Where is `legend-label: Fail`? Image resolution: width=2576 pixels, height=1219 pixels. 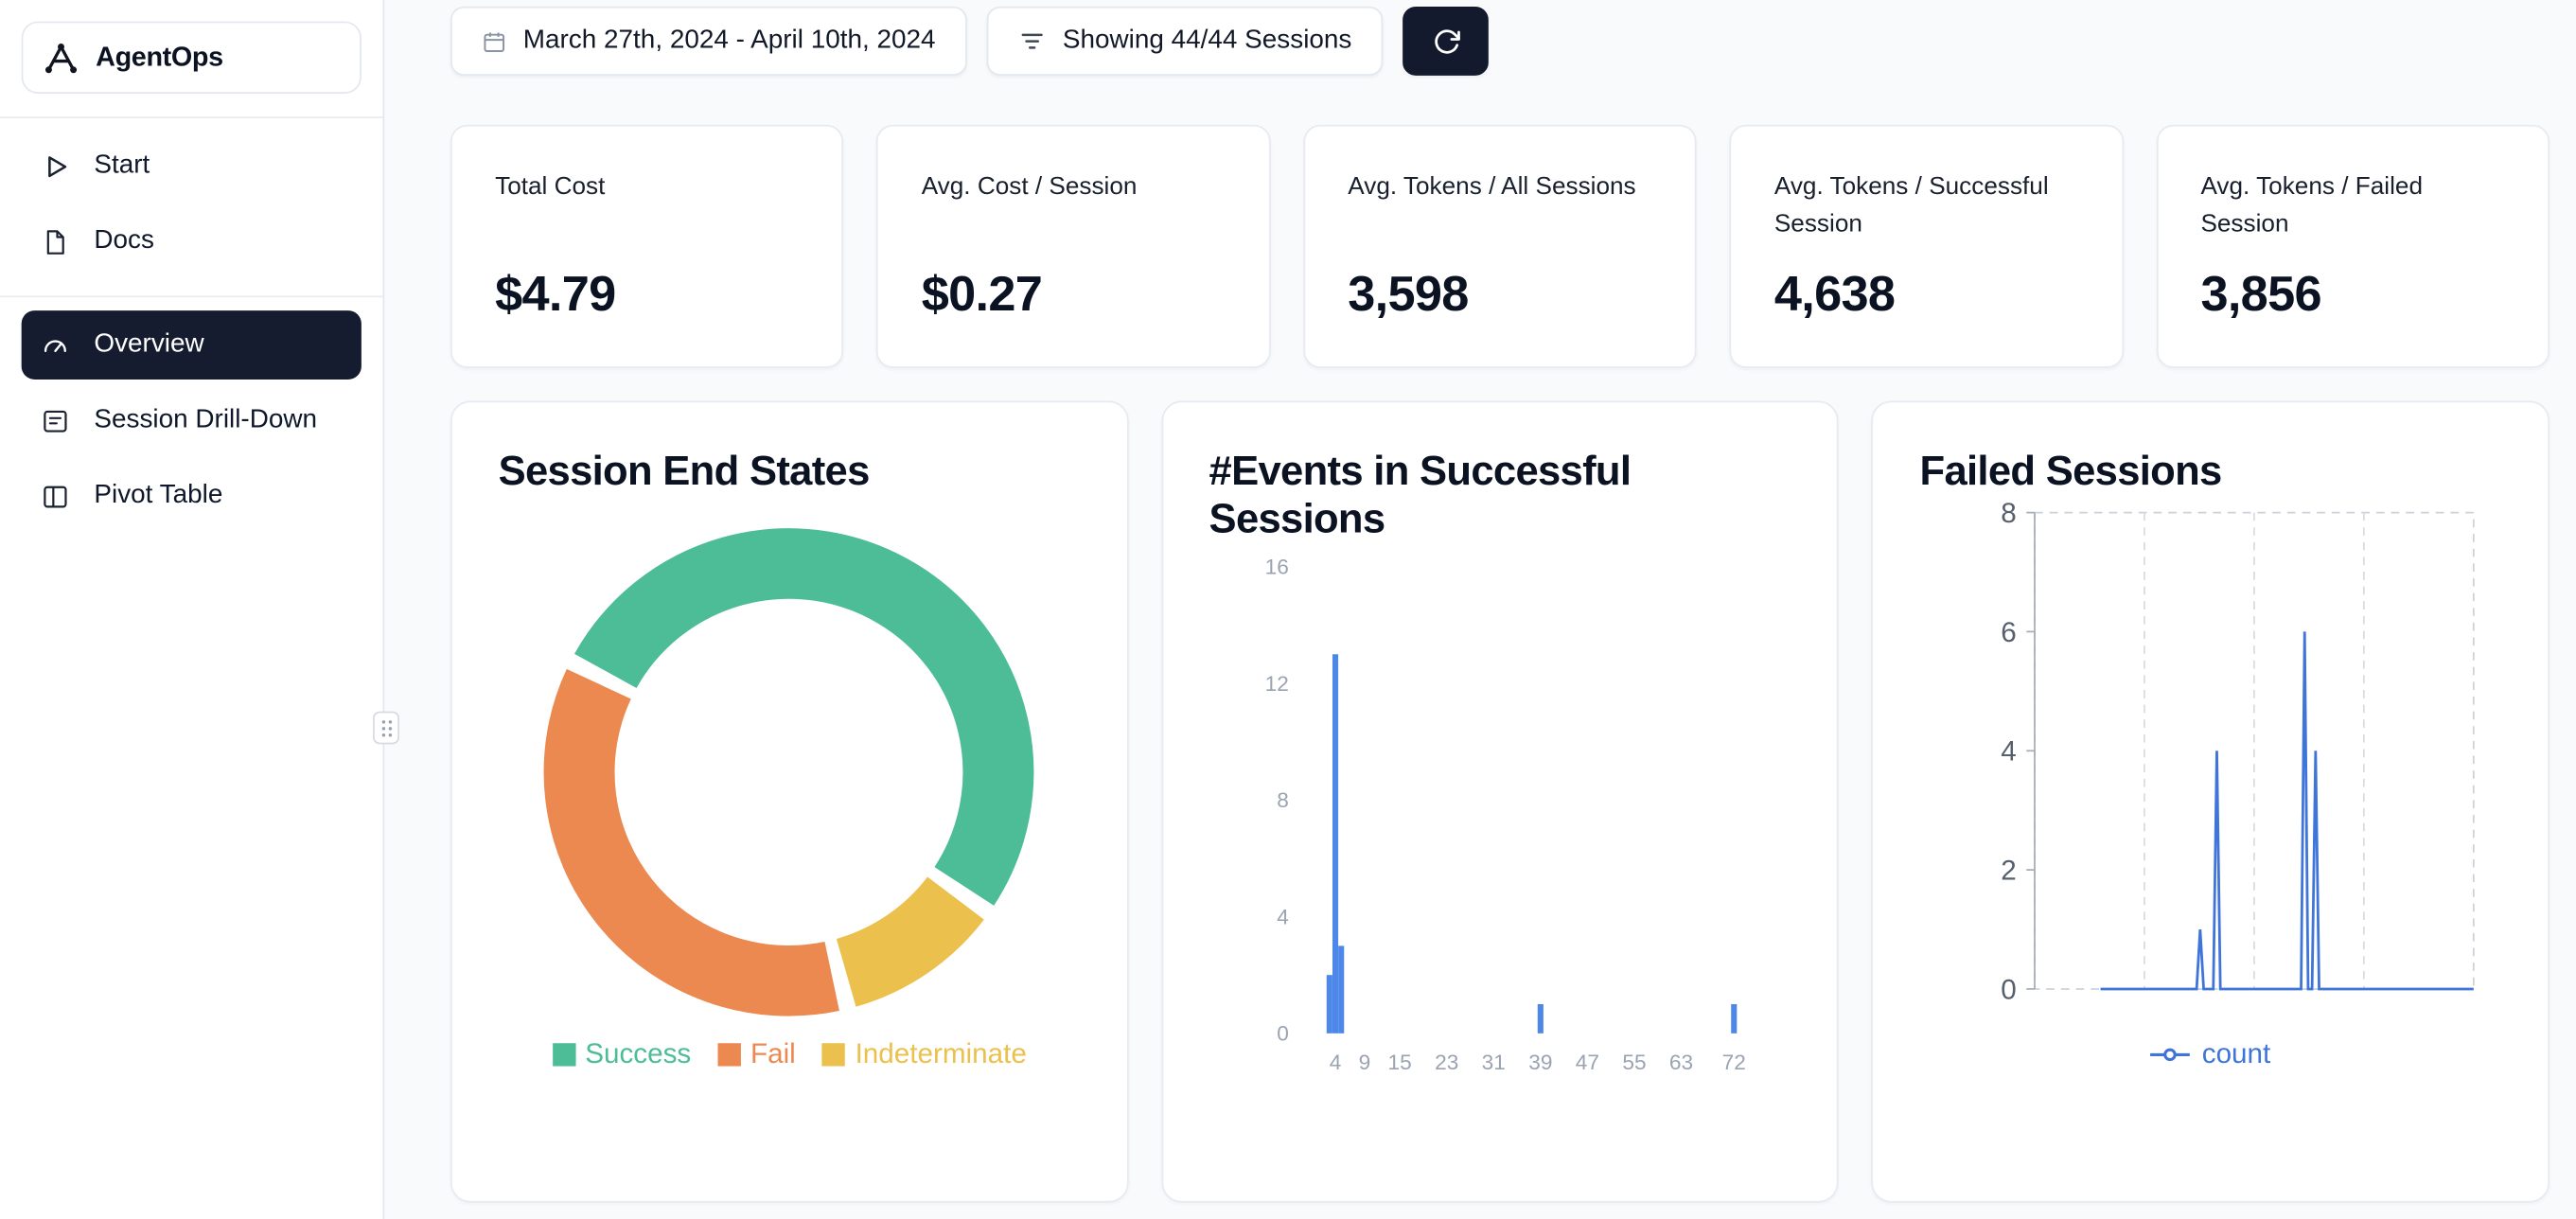
legend-label: Fail is located at coordinates (773, 1053).